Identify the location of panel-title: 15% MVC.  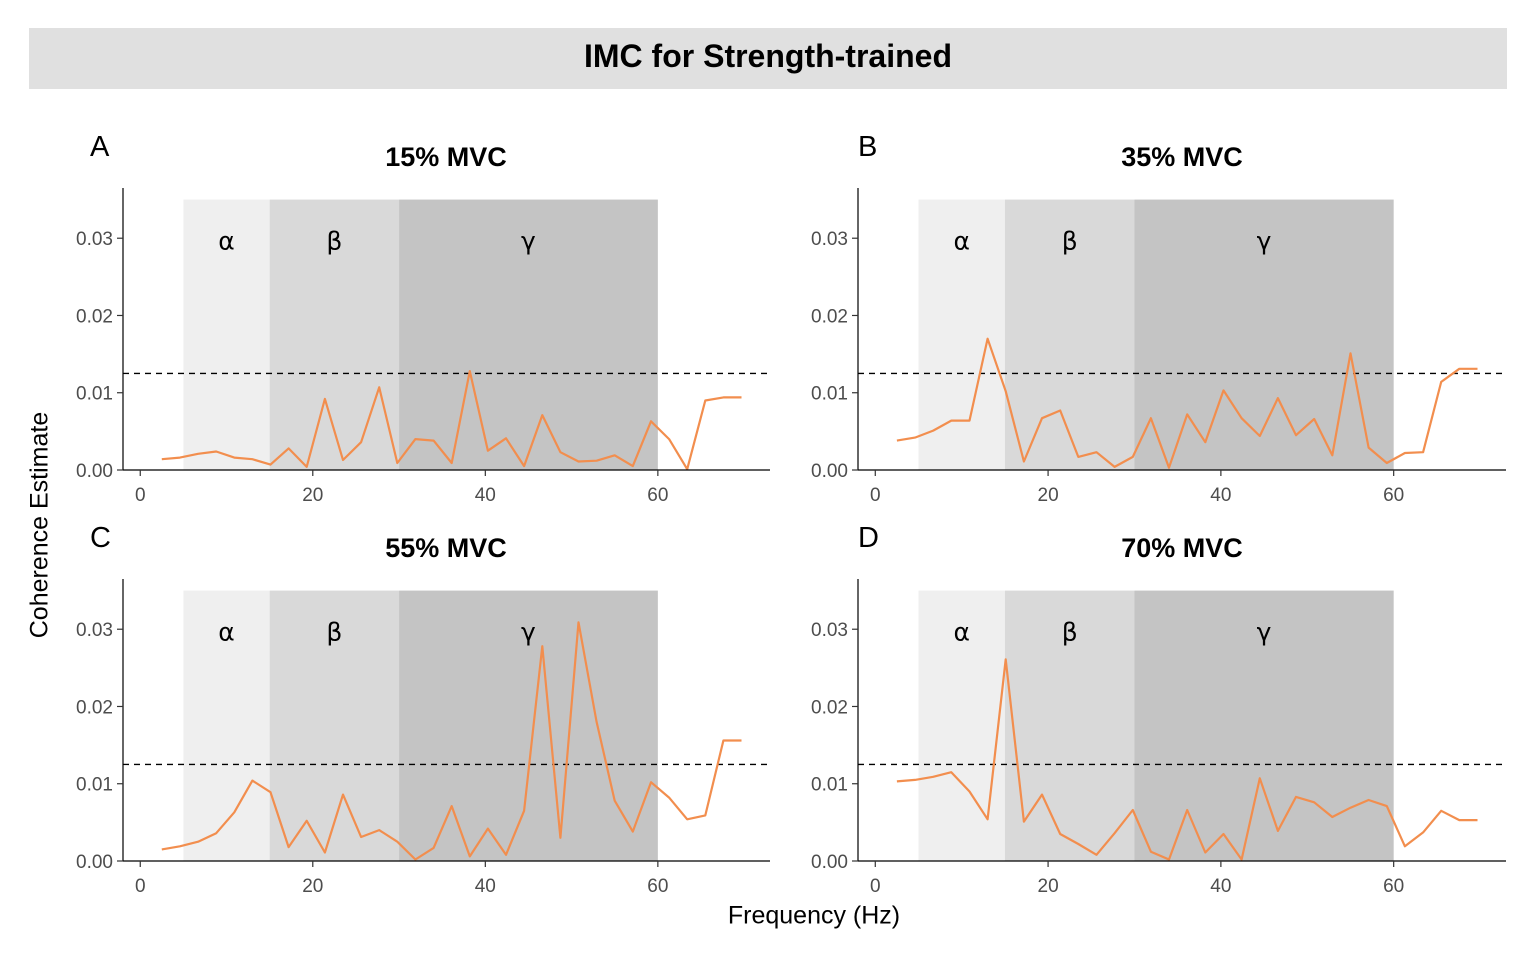
(446, 157).